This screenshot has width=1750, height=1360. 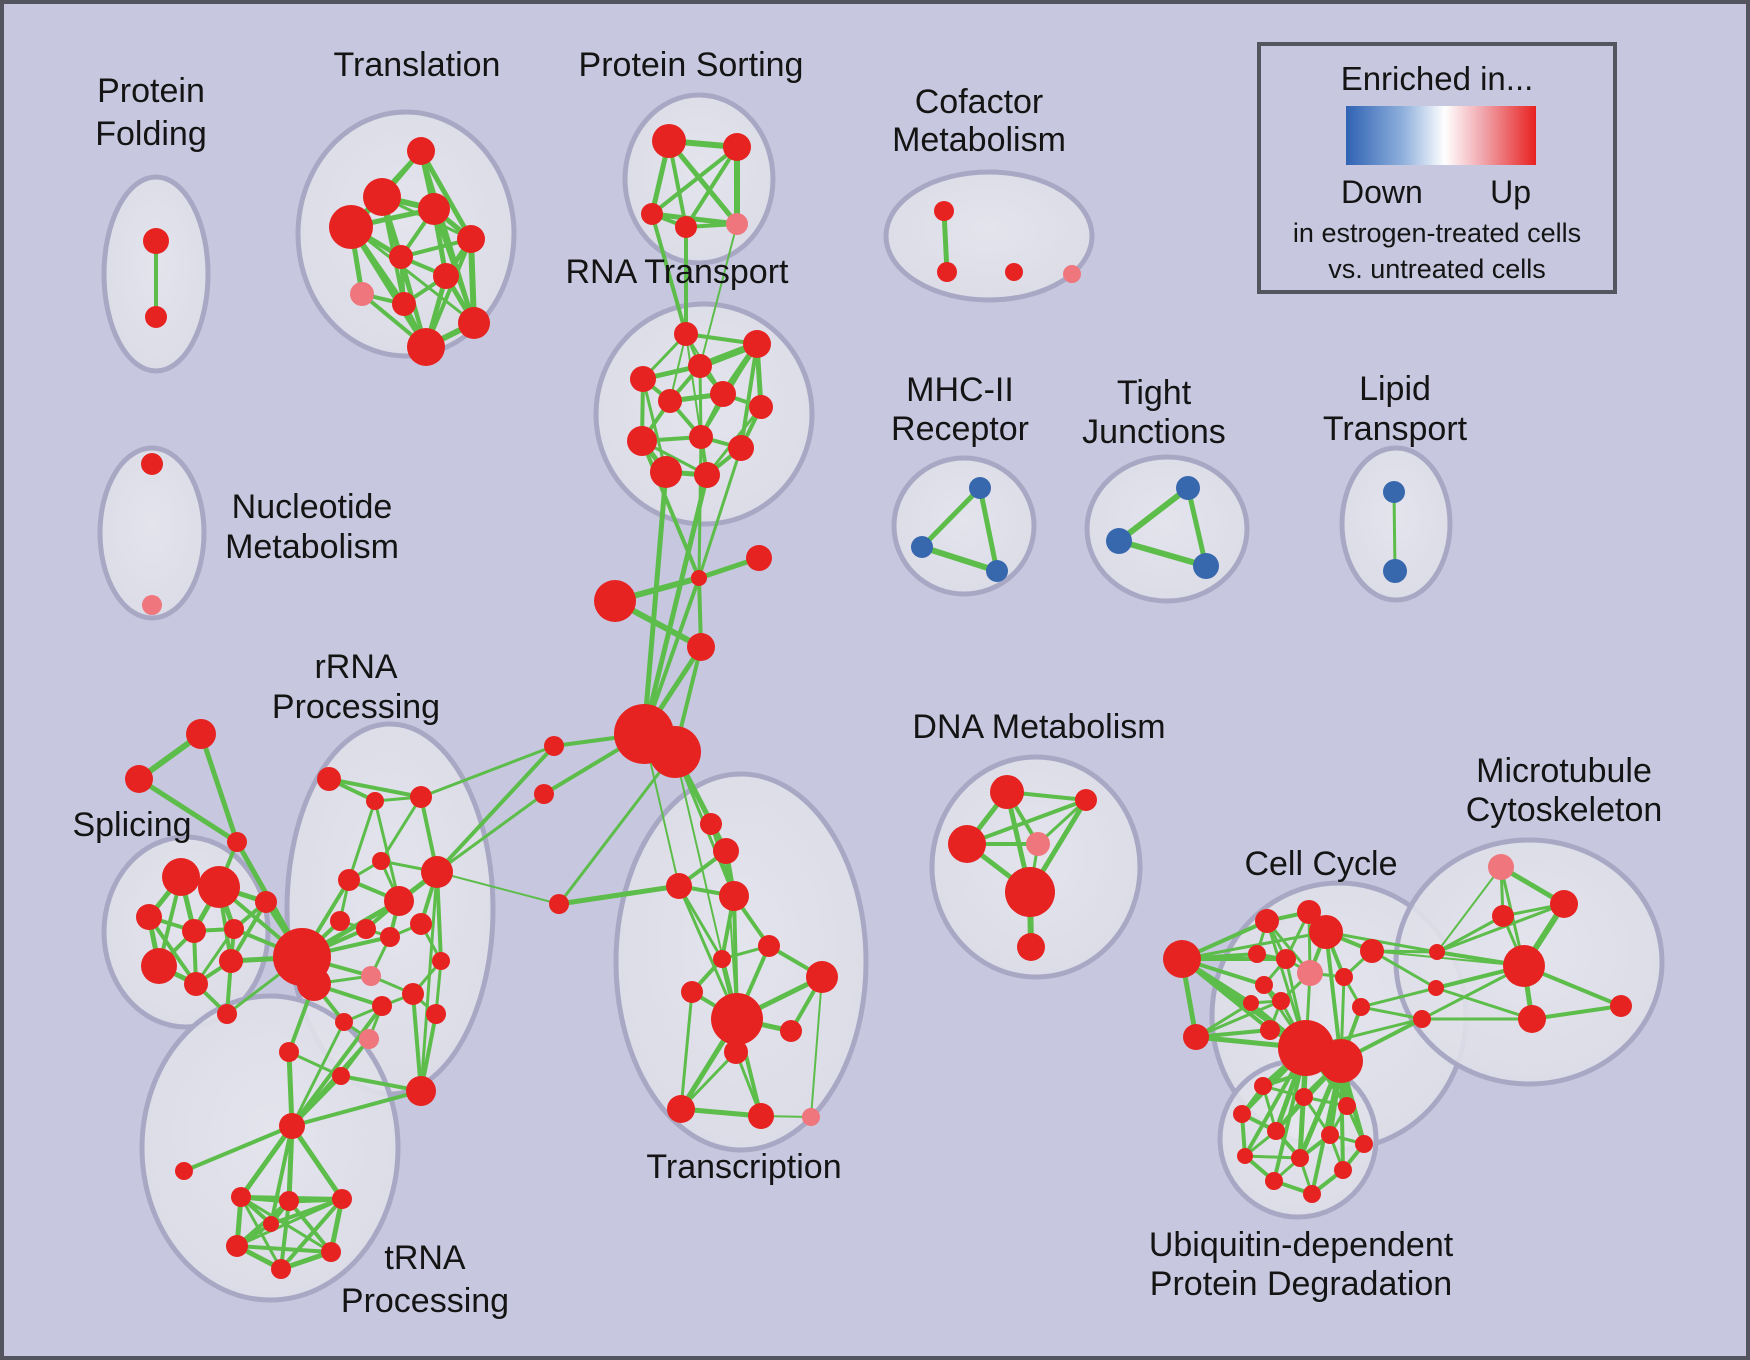 What do you see at coordinates (761, 407) in the screenshot?
I see `node-rt7` at bounding box center [761, 407].